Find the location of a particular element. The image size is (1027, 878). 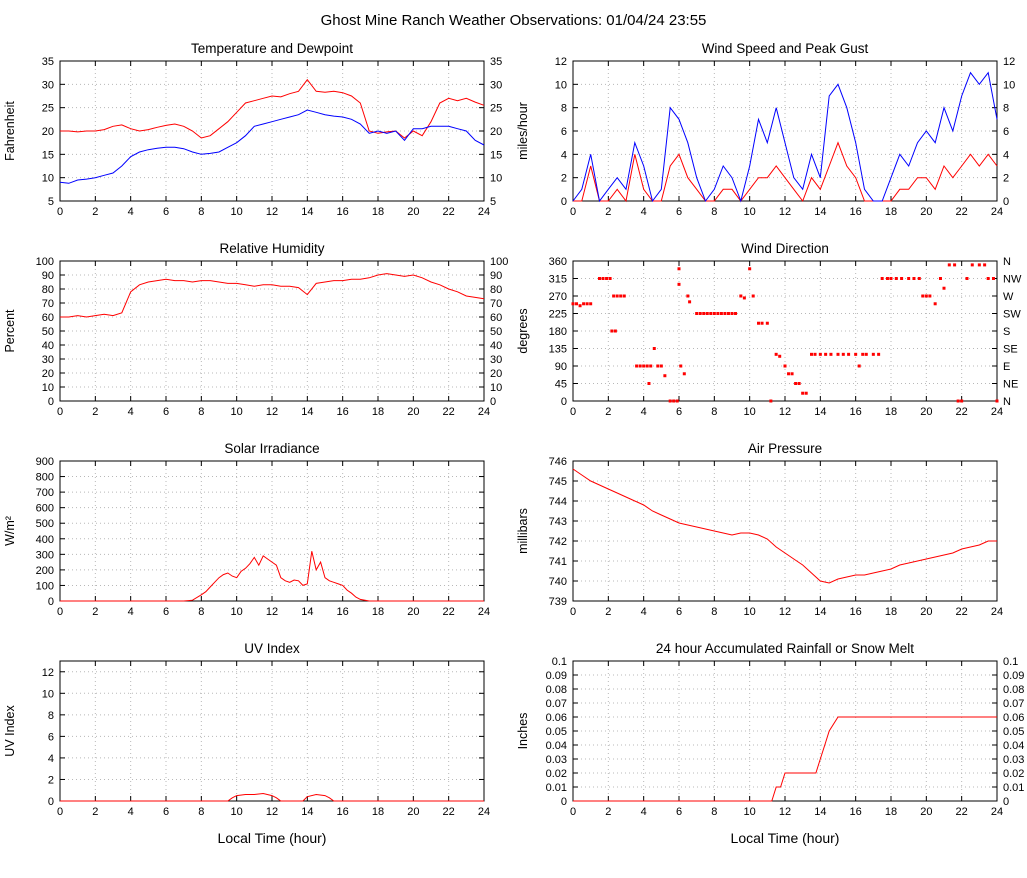

y-tick-label-right: E is located at coordinates (1006, 367).